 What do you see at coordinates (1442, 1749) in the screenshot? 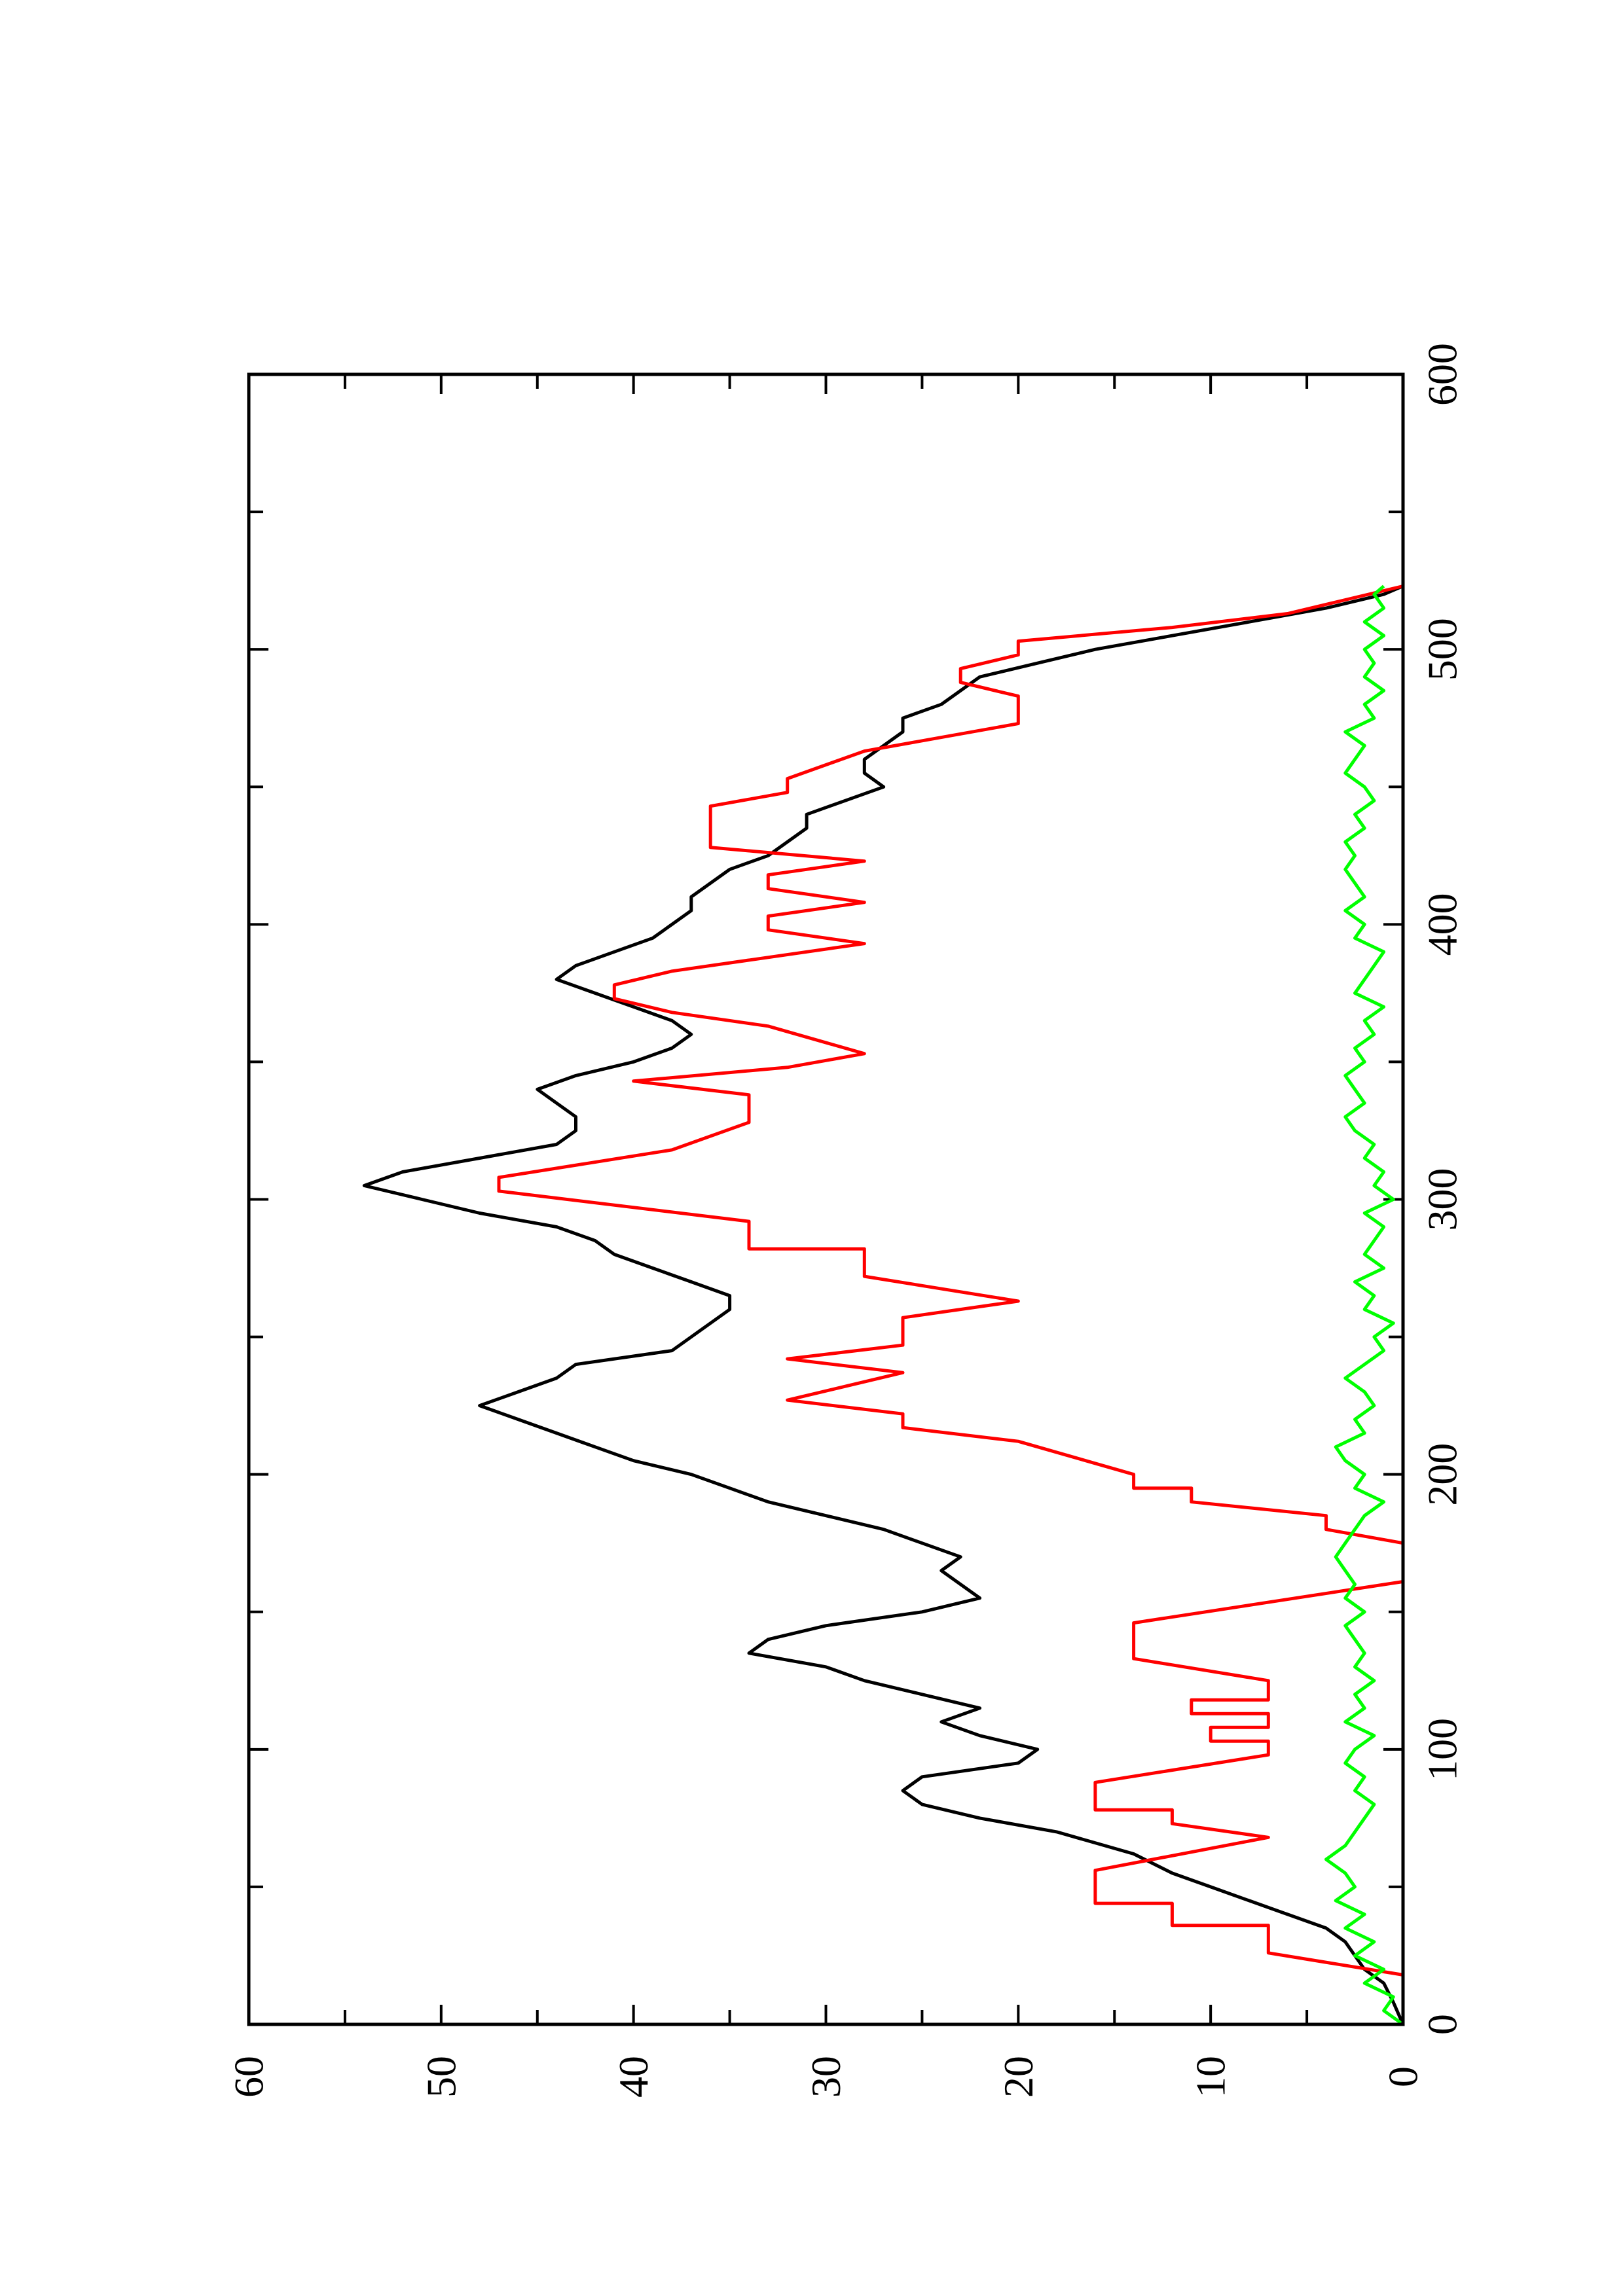
I see `x-tick-label: 100` at bounding box center [1442, 1749].